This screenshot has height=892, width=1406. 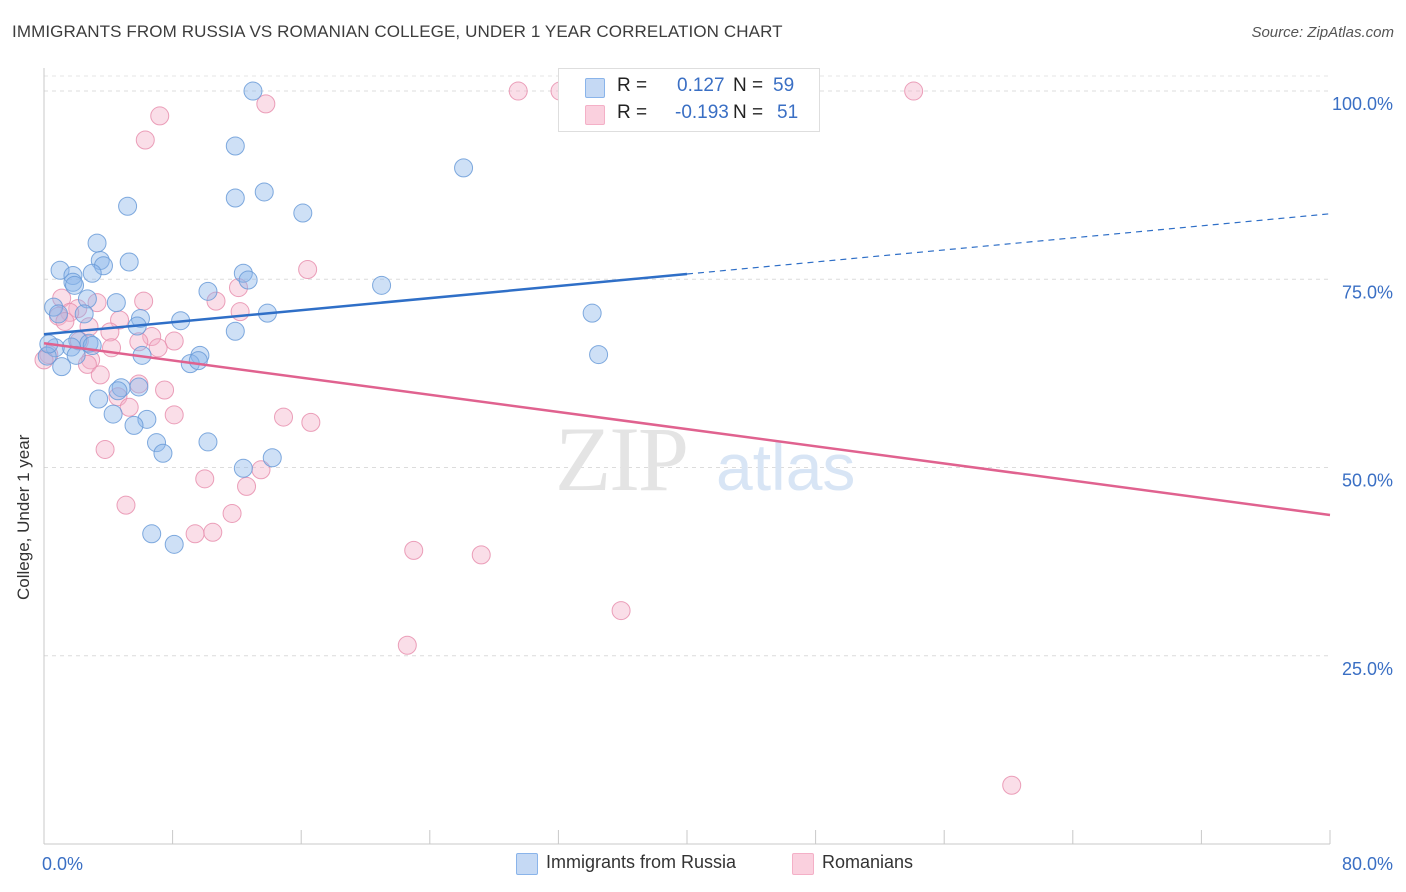 I want to click on legend-r-value-romanians: -0.193, so click(x=702, y=112).